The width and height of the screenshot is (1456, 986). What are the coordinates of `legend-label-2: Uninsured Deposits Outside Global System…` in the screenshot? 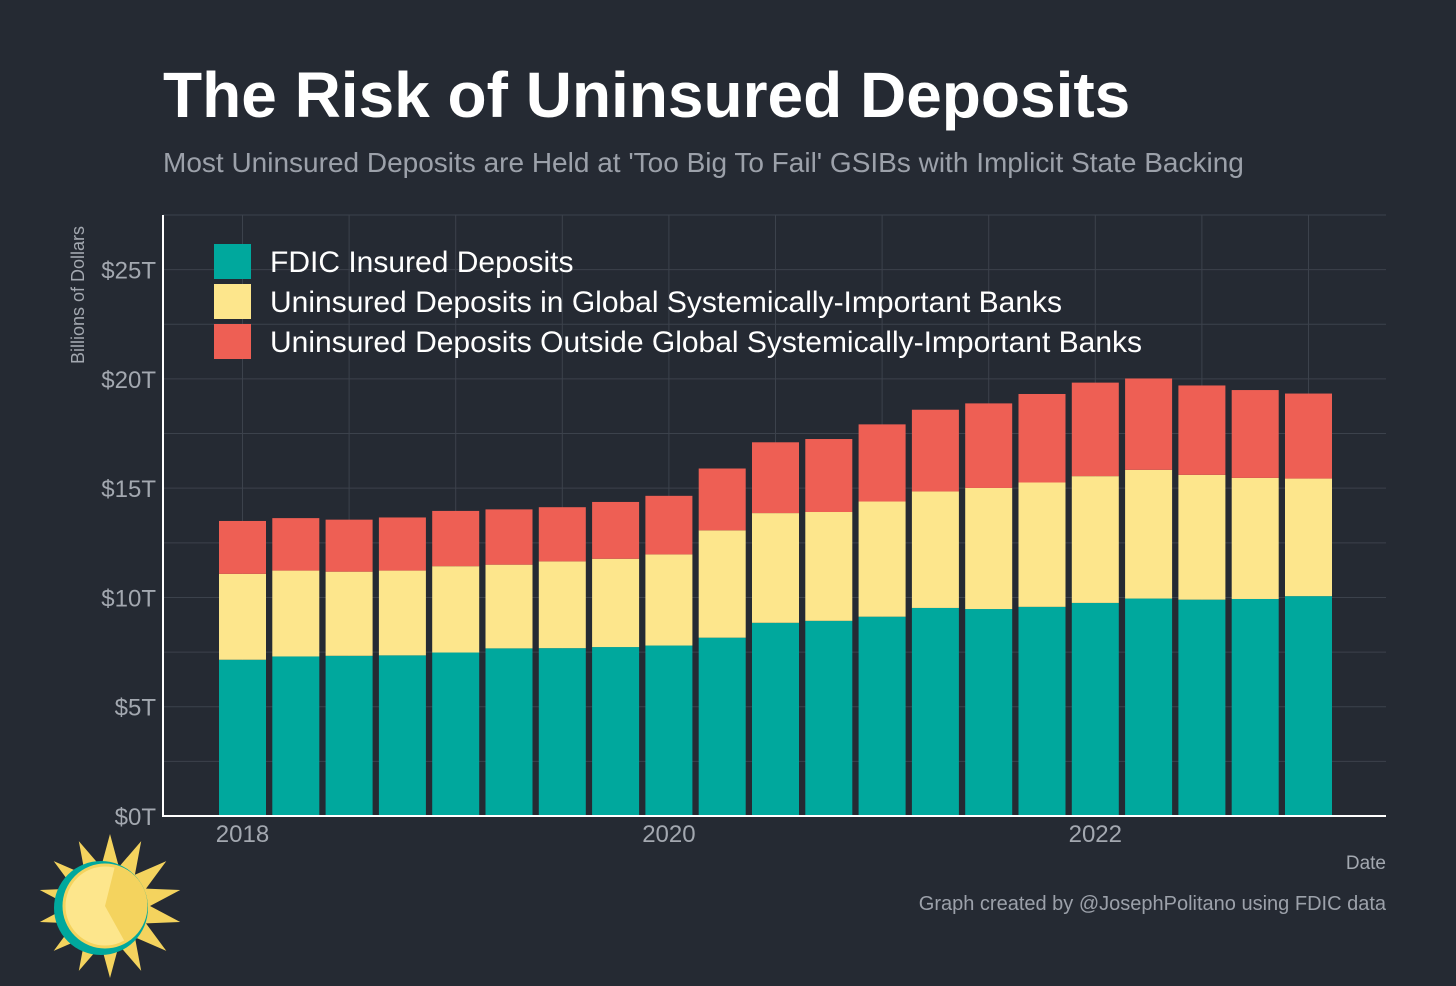 It's located at (706, 342).